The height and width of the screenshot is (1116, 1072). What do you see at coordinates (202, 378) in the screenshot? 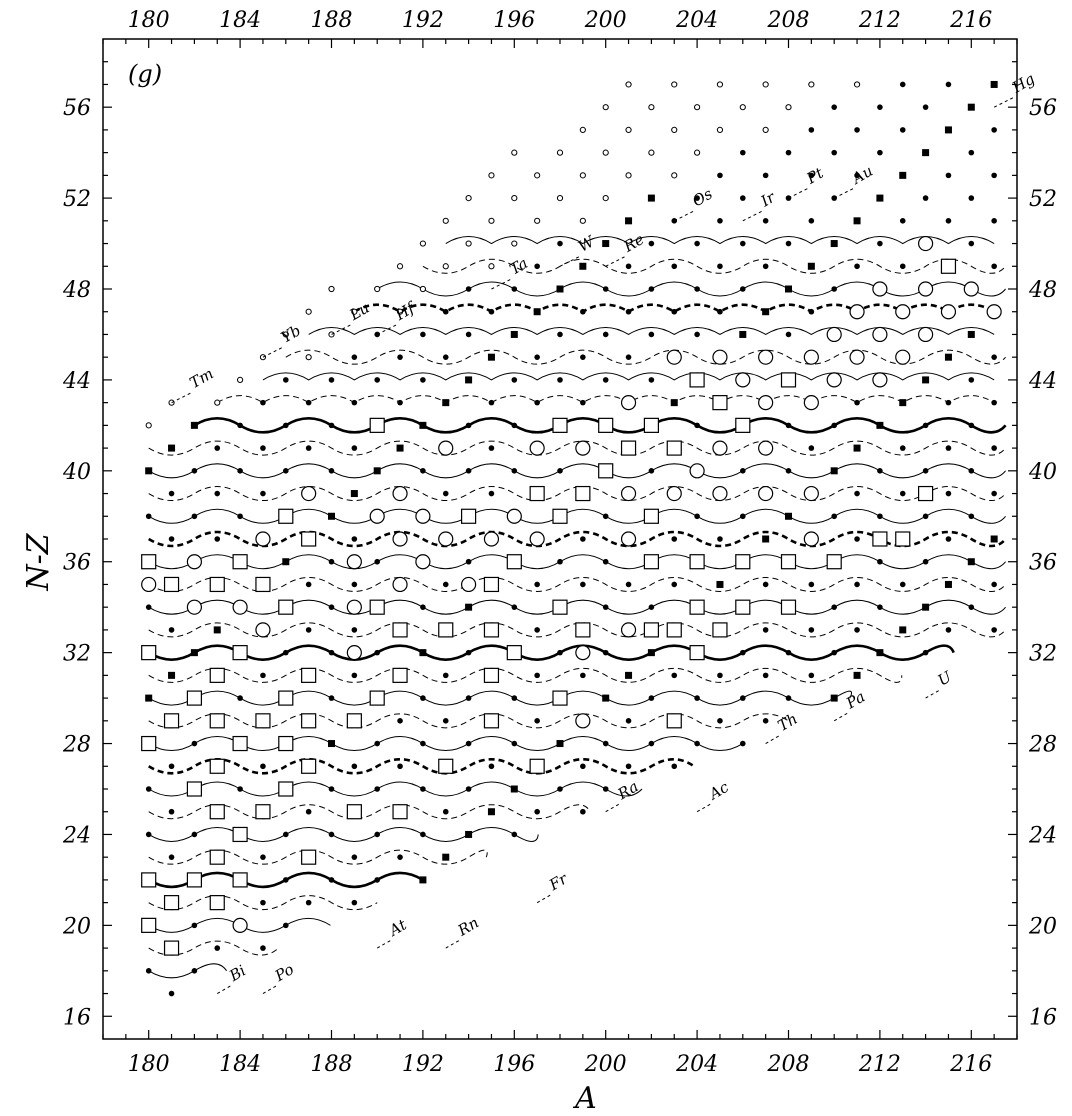
I see `element-label-tm: Tm` at bounding box center [202, 378].